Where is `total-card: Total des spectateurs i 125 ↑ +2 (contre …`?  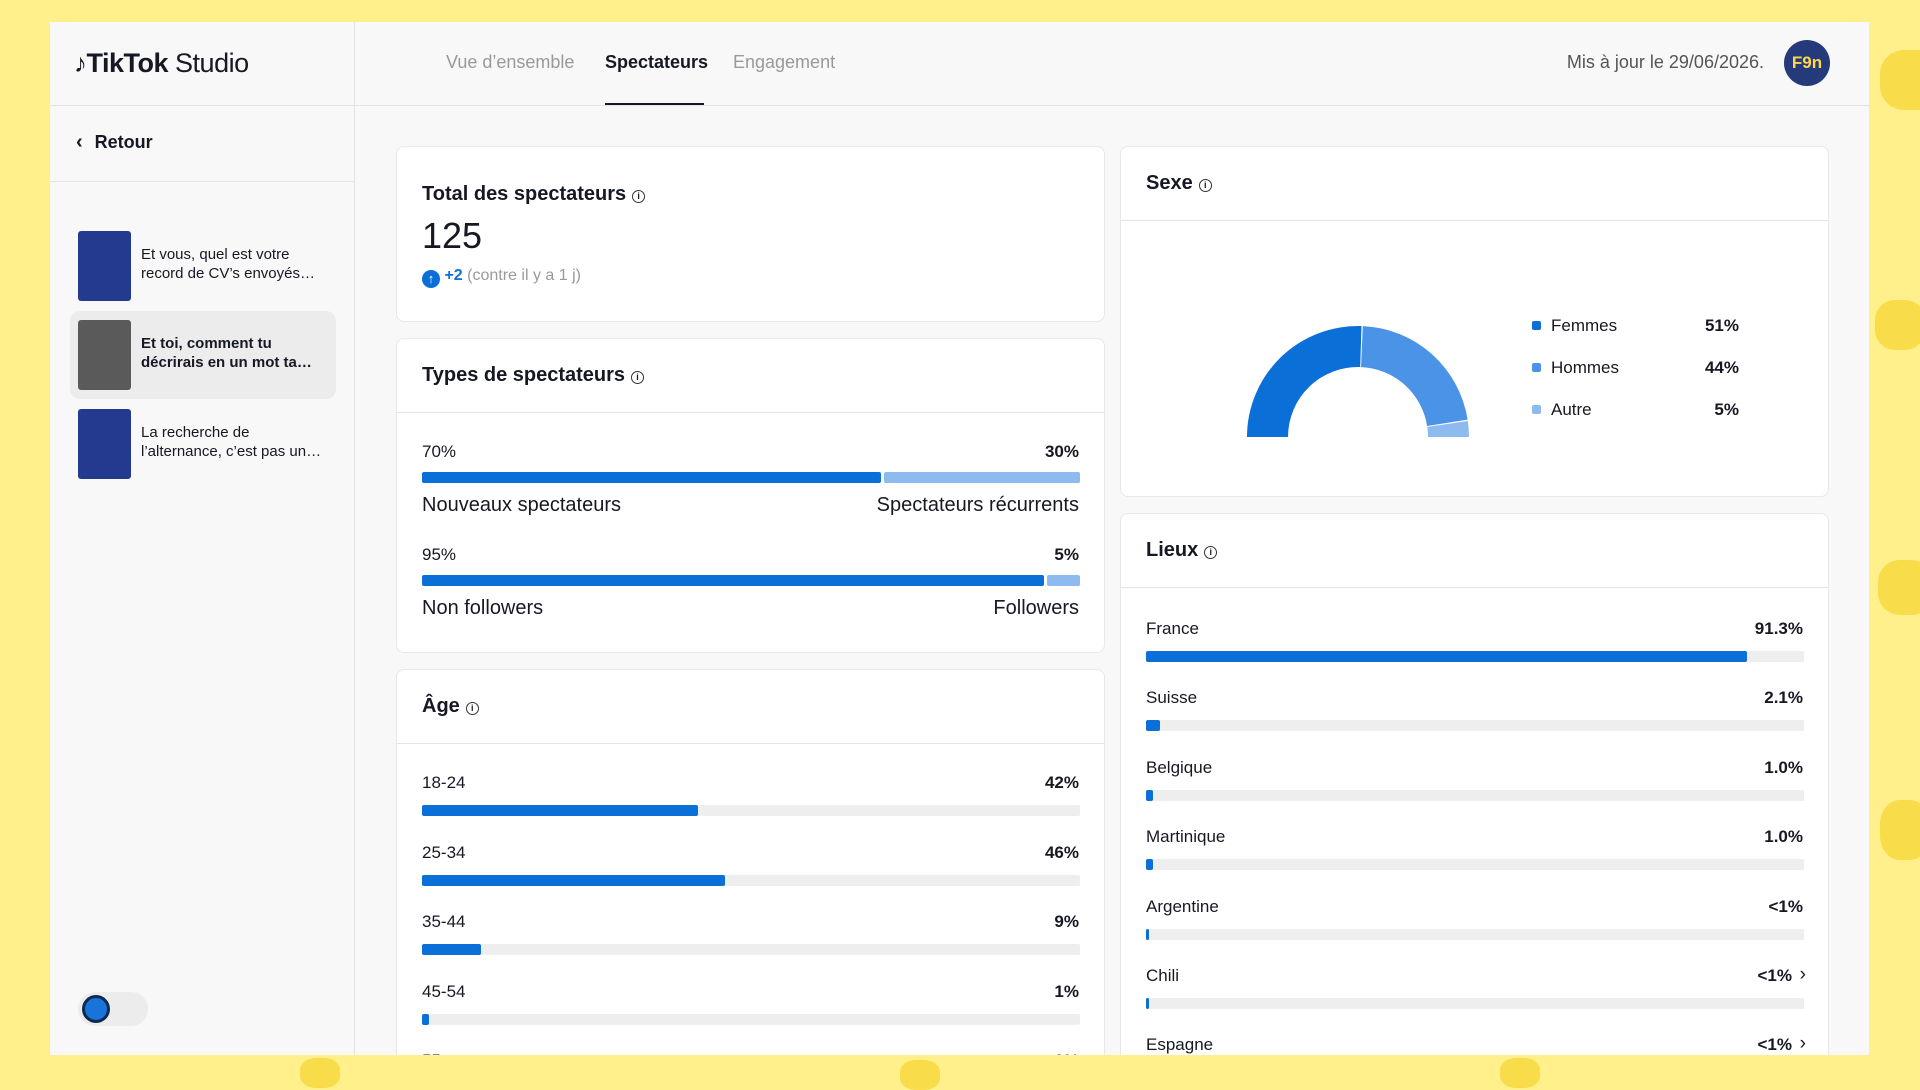 total-card: Total des spectateurs i 125 ↑ +2 (contre … is located at coordinates (750, 234).